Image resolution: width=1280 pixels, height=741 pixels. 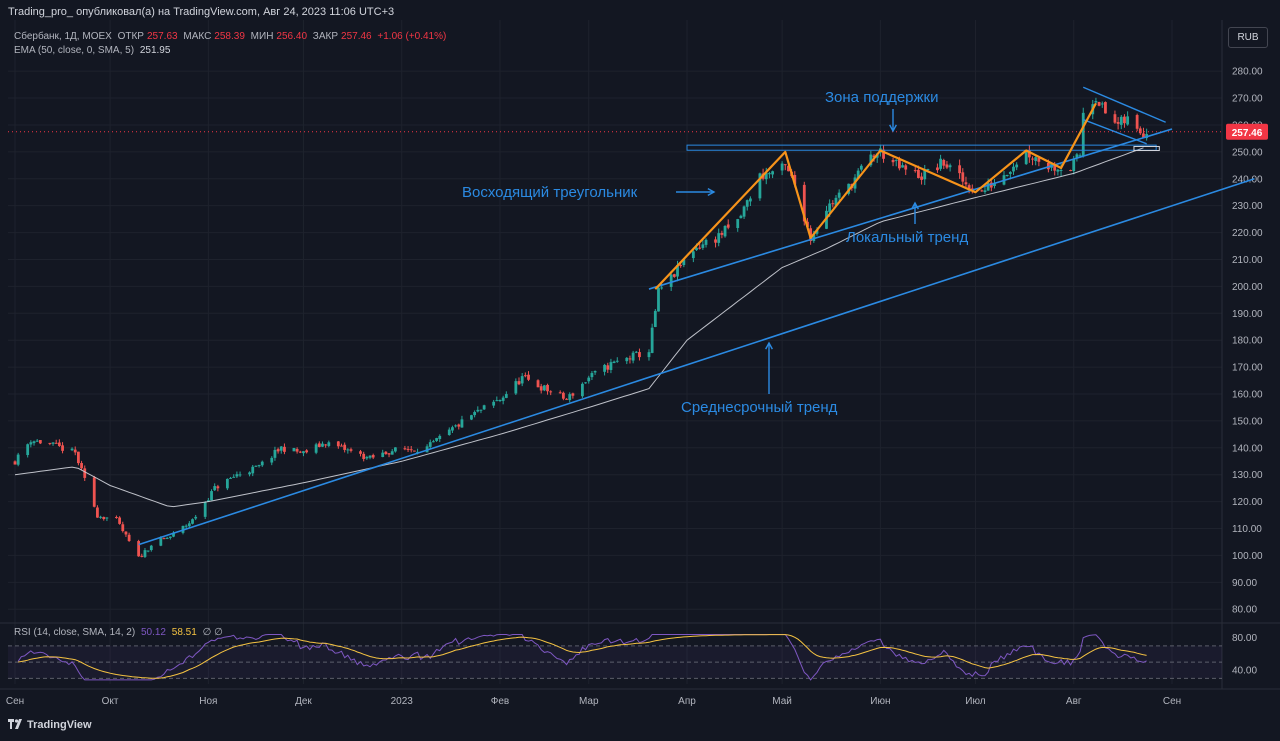 I want to click on ema-legend: EMA (50, close, 0, SMA, 5) 251.95, so click(x=93, y=50).